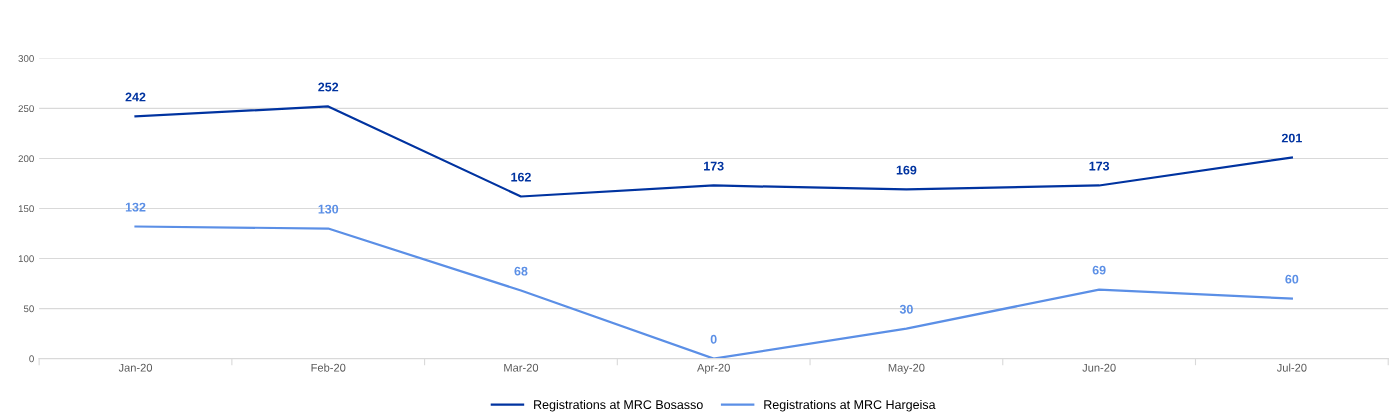  What do you see at coordinates (521, 271) in the screenshot?
I see `data-label: 68` at bounding box center [521, 271].